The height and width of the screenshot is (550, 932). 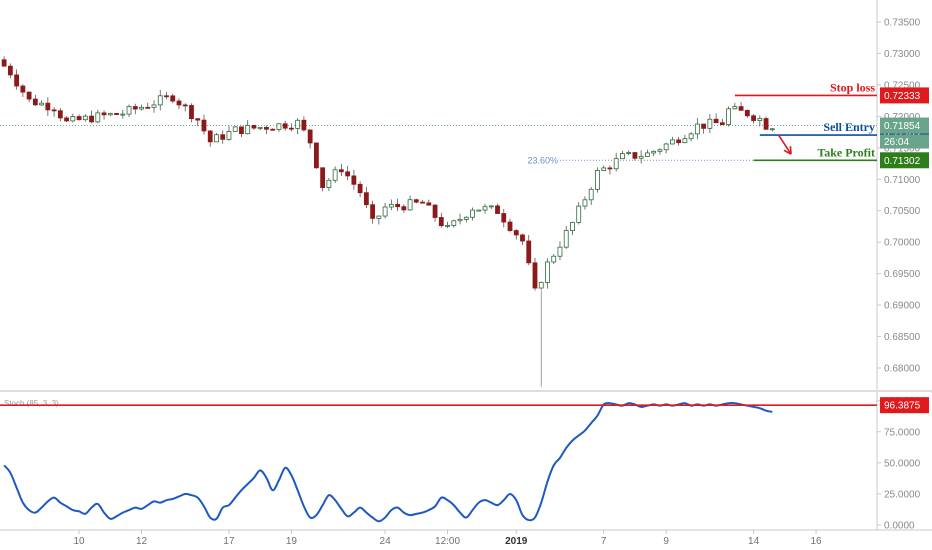 What do you see at coordinates (902, 243) in the screenshot?
I see `price-tick-label: 0.70000` at bounding box center [902, 243].